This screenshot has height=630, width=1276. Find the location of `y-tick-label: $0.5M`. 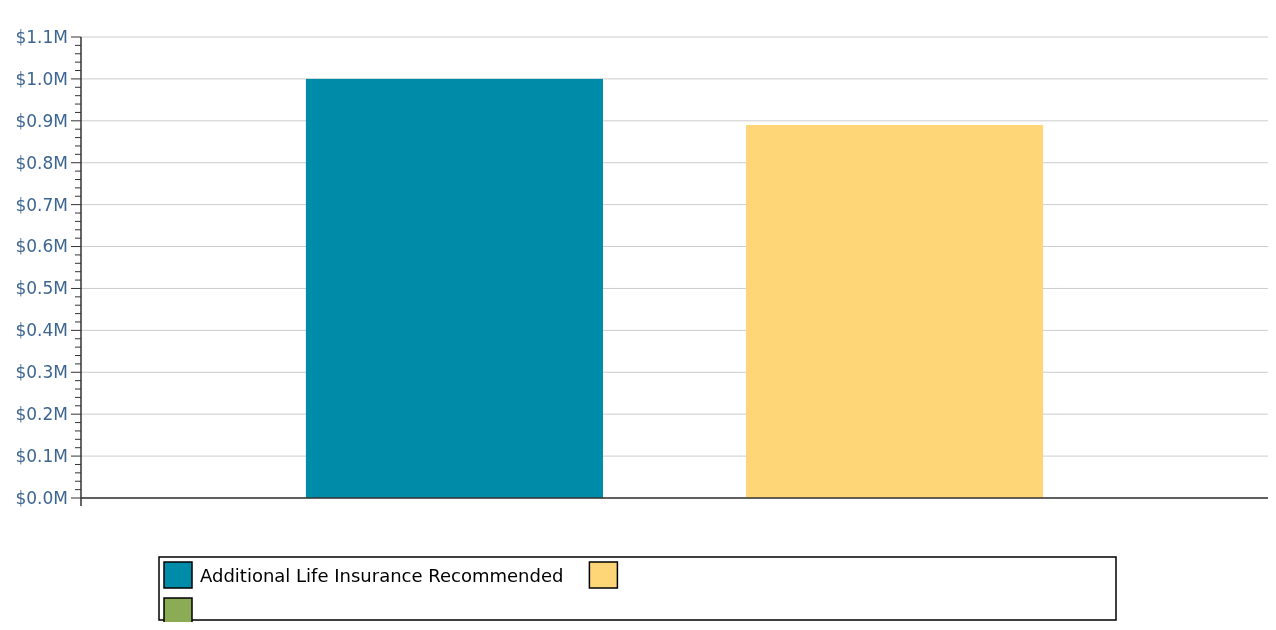

y-tick-label: $0.5M is located at coordinates (41, 288).